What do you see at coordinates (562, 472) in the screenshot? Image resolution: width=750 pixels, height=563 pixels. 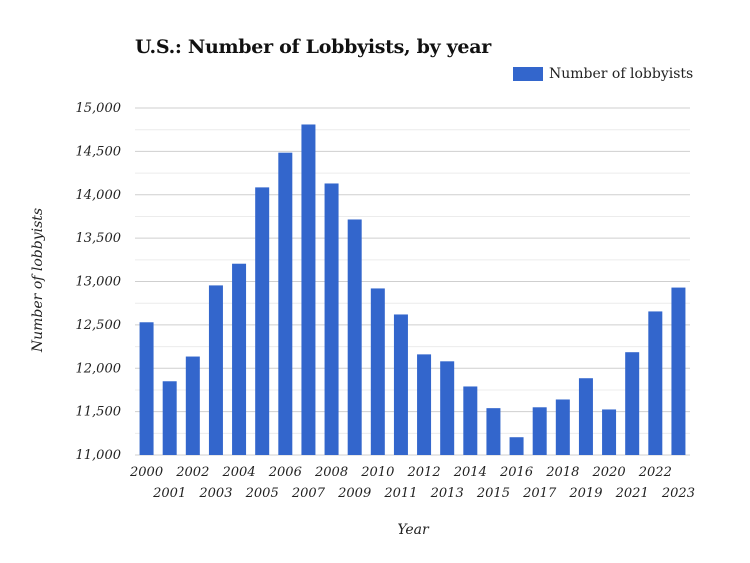 I see `x-tick-label: 2018` at bounding box center [562, 472].